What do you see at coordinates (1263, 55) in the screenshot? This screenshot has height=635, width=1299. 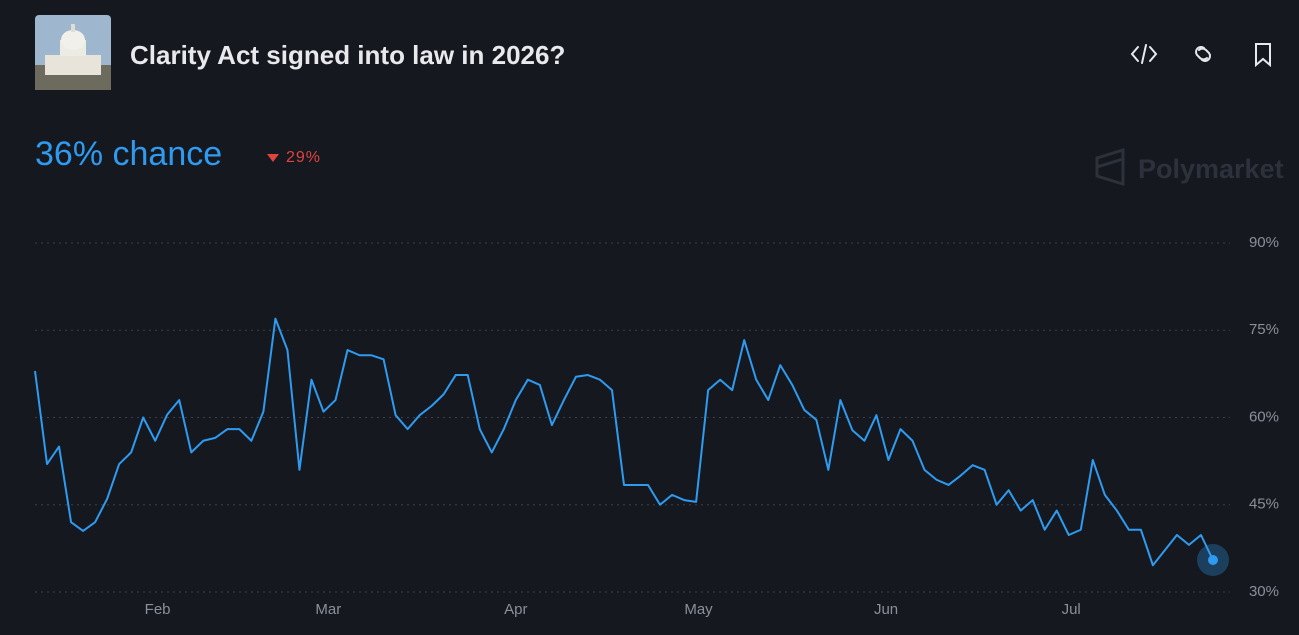 I see `bookmark-icon` at bounding box center [1263, 55].